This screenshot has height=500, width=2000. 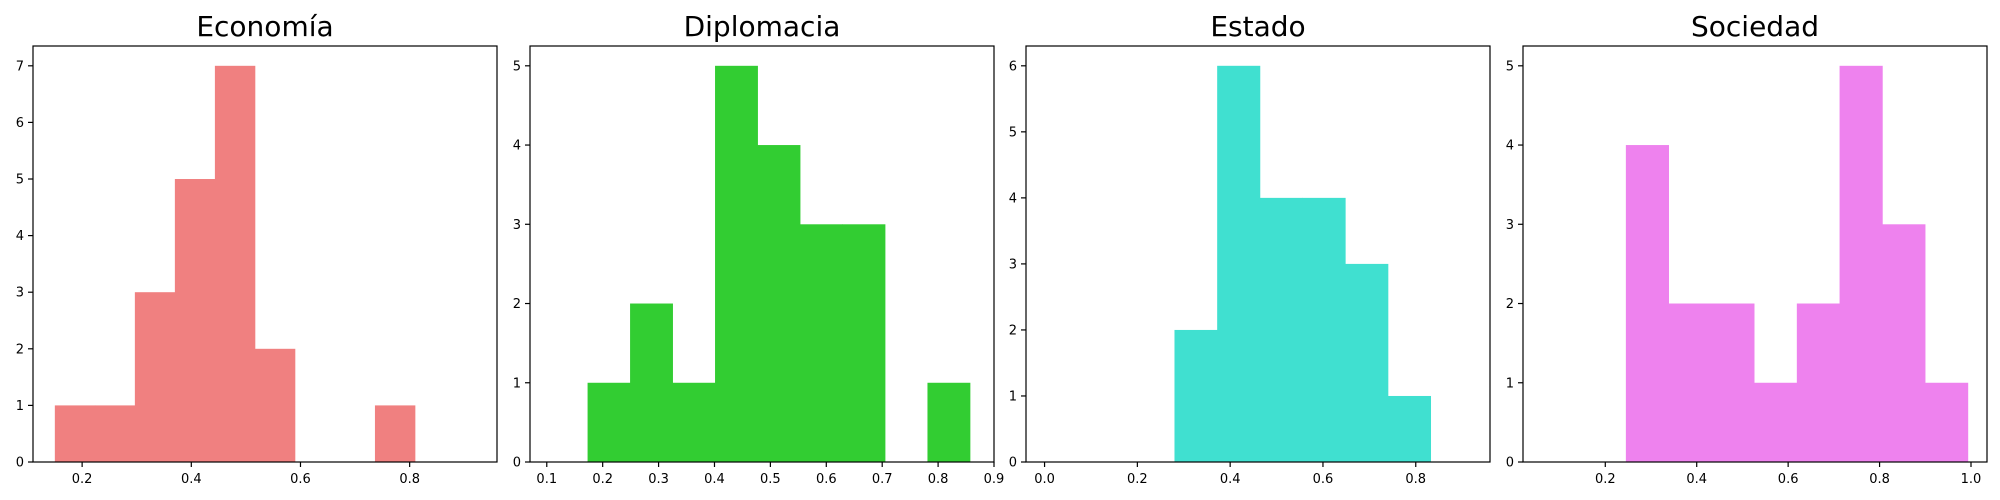 I want to click on bars-economia, so click(x=235, y=263).